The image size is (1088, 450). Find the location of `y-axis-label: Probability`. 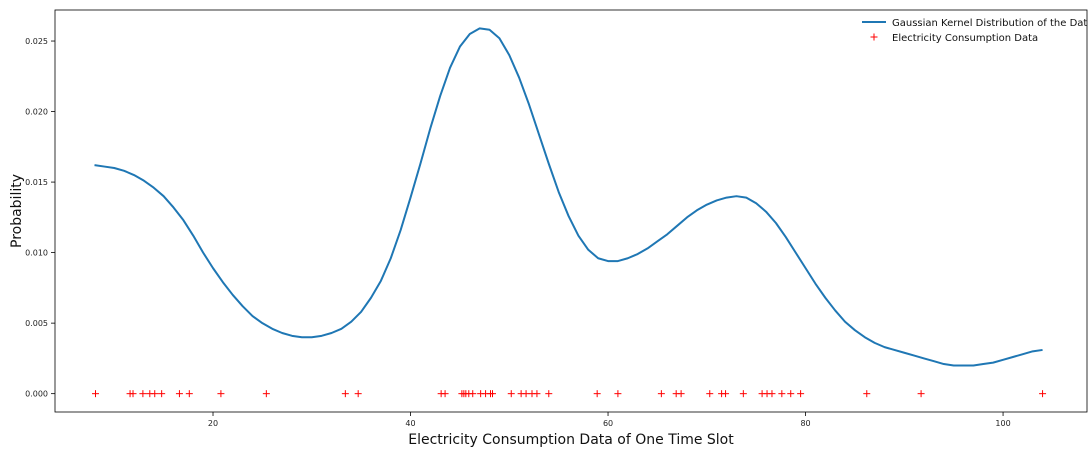

y-axis-label: Probability is located at coordinates (17, 211).